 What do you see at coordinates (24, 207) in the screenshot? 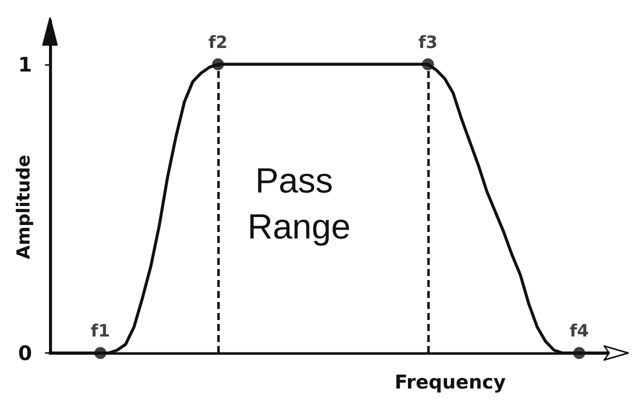
I see `y-axis-title: Amplitude` at bounding box center [24, 207].